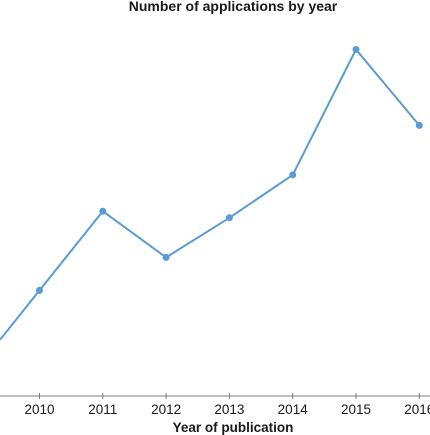 This screenshot has width=430, height=435. Describe the element at coordinates (356, 409) in the screenshot. I see `x-tick-label-2015: 2015` at that location.